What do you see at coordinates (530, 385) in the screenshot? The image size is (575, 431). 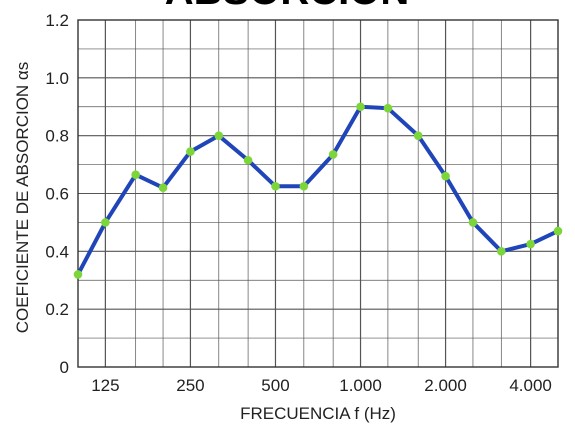 I see `x-tick-label: 4.000` at bounding box center [530, 385].